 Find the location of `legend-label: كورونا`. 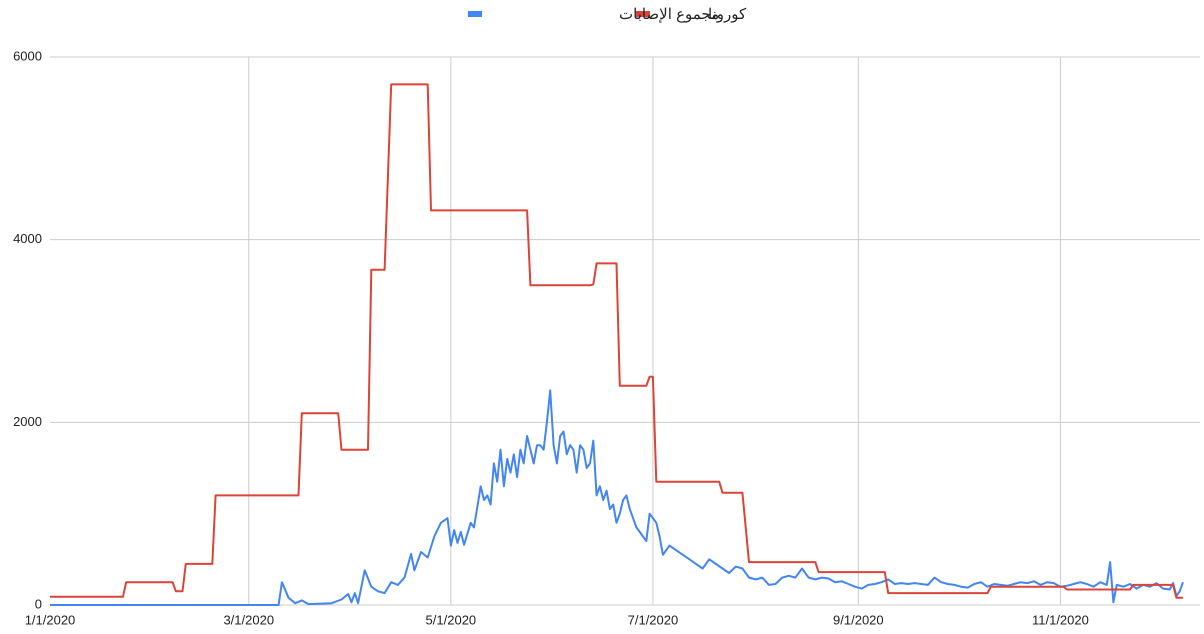

legend-label: كورونا is located at coordinates (727, 14).